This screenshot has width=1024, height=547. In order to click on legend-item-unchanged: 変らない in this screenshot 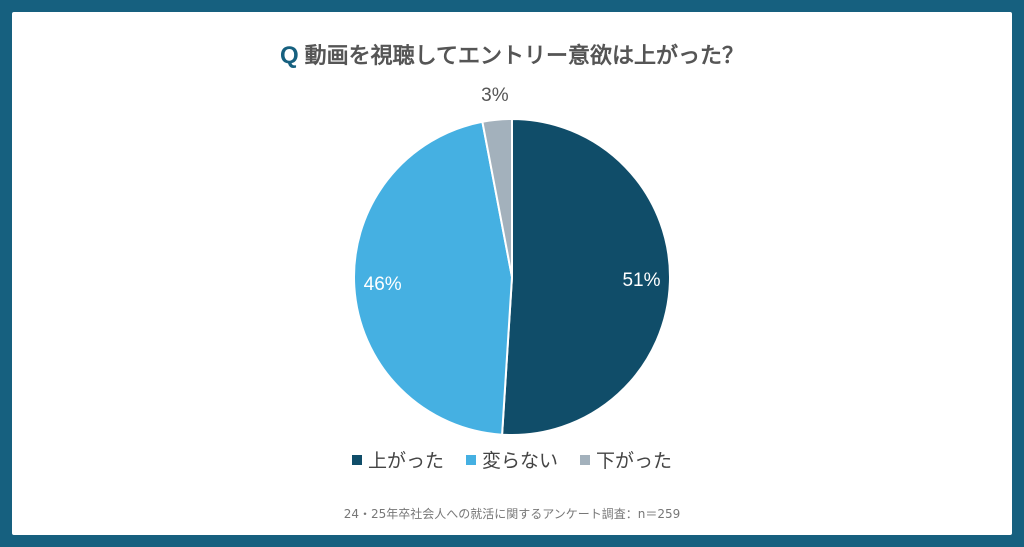, I will do `click(511, 459)`.